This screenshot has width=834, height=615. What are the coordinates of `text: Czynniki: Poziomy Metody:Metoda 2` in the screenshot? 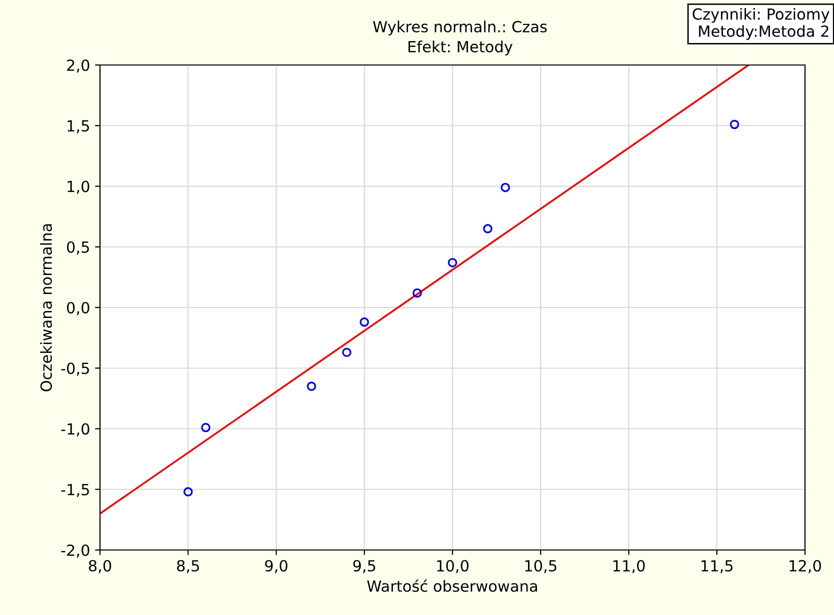 It's located at (761, 24).